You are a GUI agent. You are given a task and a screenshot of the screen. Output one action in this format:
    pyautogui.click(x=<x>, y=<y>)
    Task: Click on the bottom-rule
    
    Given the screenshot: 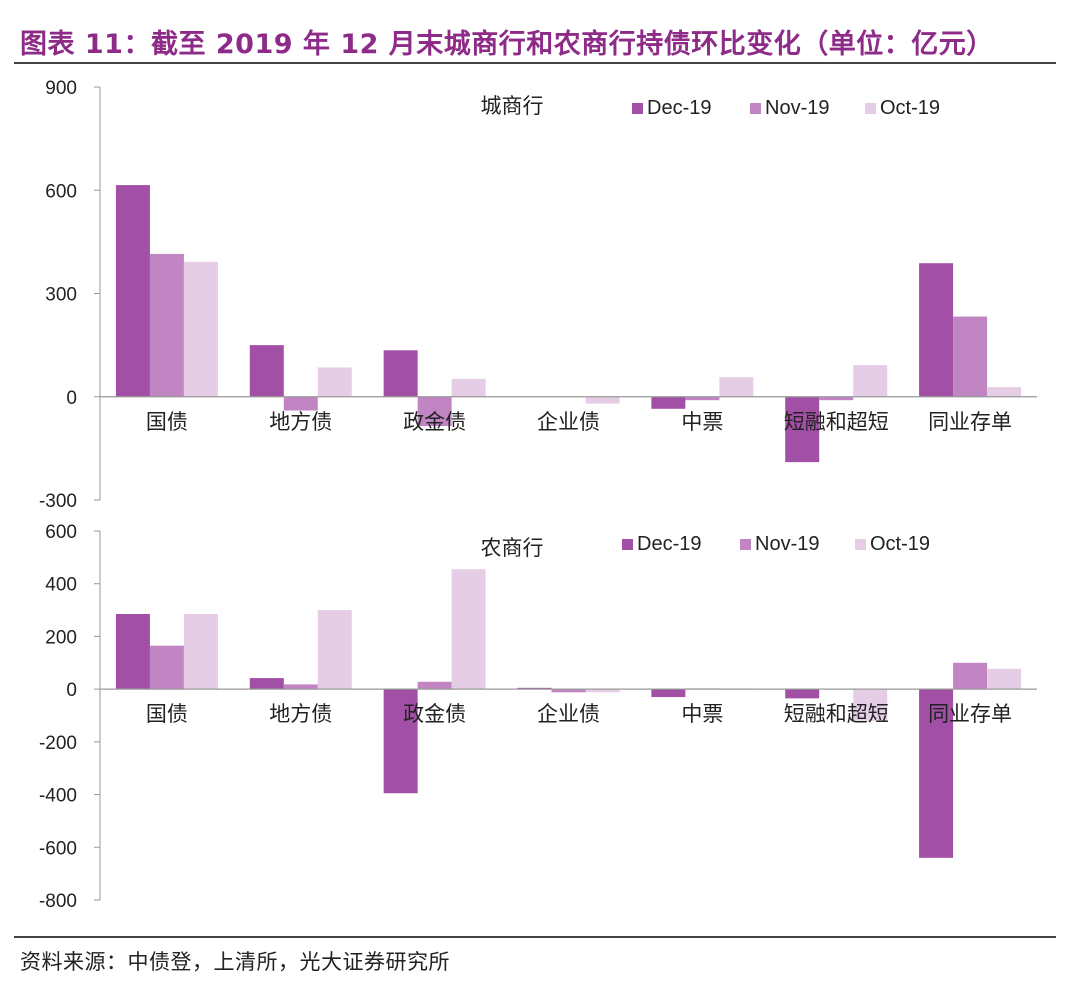 What is the action you would take?
    pyautogui.click(x=535, y=937)
    